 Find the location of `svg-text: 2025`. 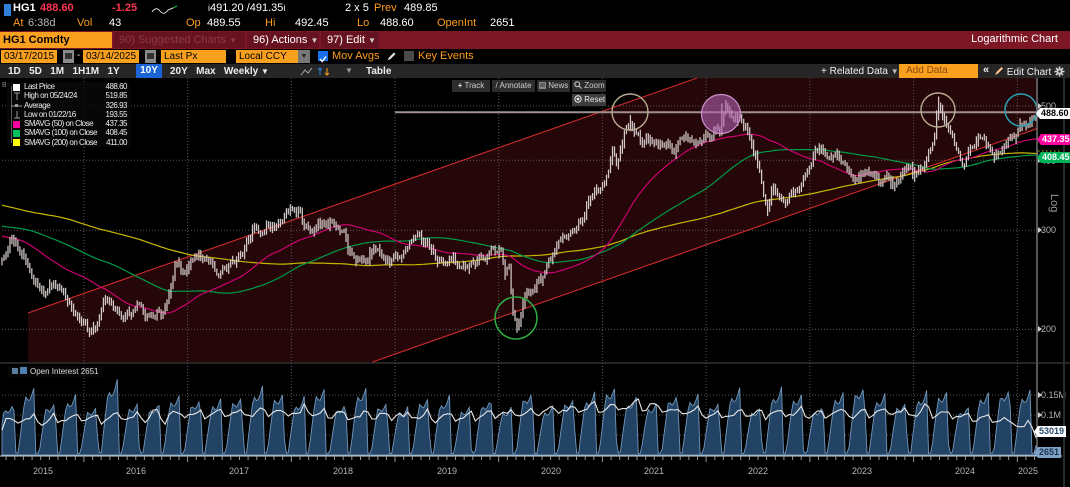

svg-text: 2025 is located at coordinates (1028, 471).